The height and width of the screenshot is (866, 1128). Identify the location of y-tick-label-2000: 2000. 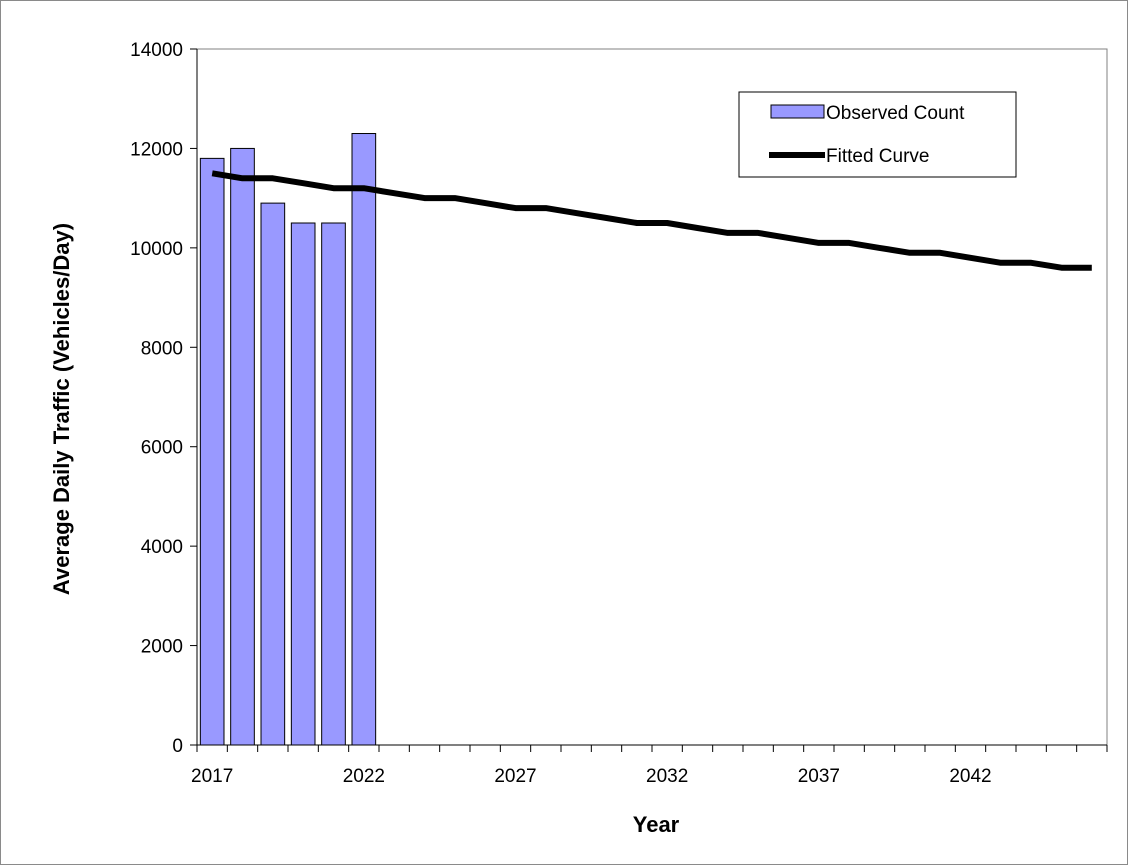
(162, 647).